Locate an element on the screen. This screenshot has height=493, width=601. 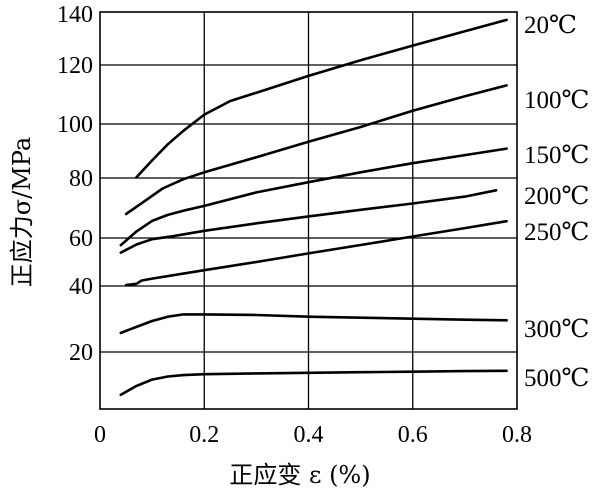
series-label: 250℃ is located at coordinates (556, 232).